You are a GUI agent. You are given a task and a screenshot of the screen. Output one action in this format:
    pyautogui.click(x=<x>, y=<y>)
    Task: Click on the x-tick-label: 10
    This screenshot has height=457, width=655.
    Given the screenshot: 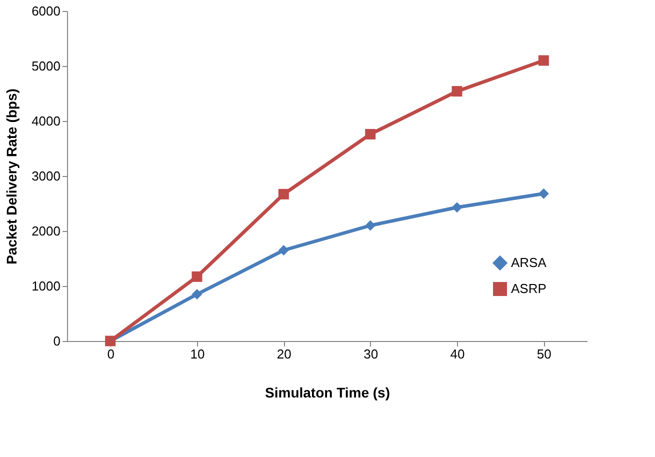 What is the action you would take?
    pyautogui.click(x=197, y=354)
    